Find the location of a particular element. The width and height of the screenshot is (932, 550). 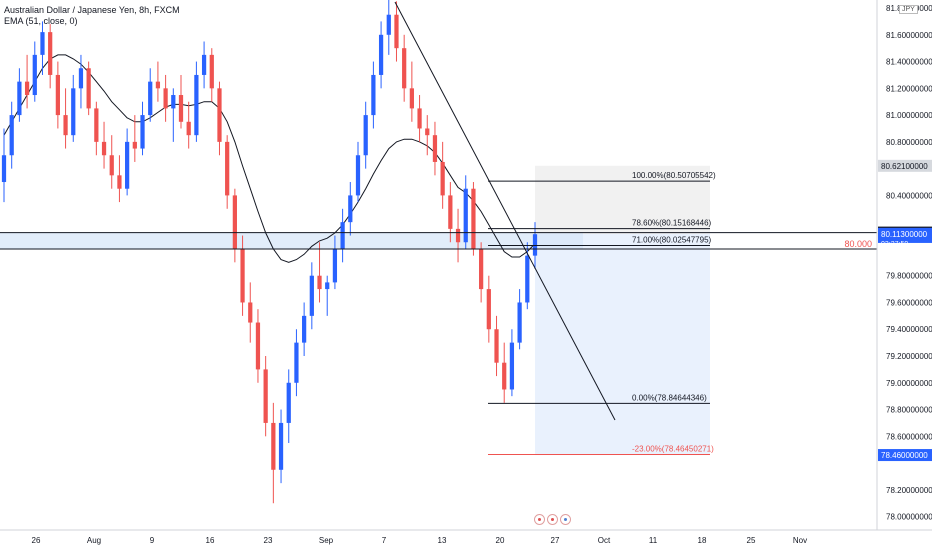

price-badge-label: 78.46000000 is located at coordinates (904, 455).